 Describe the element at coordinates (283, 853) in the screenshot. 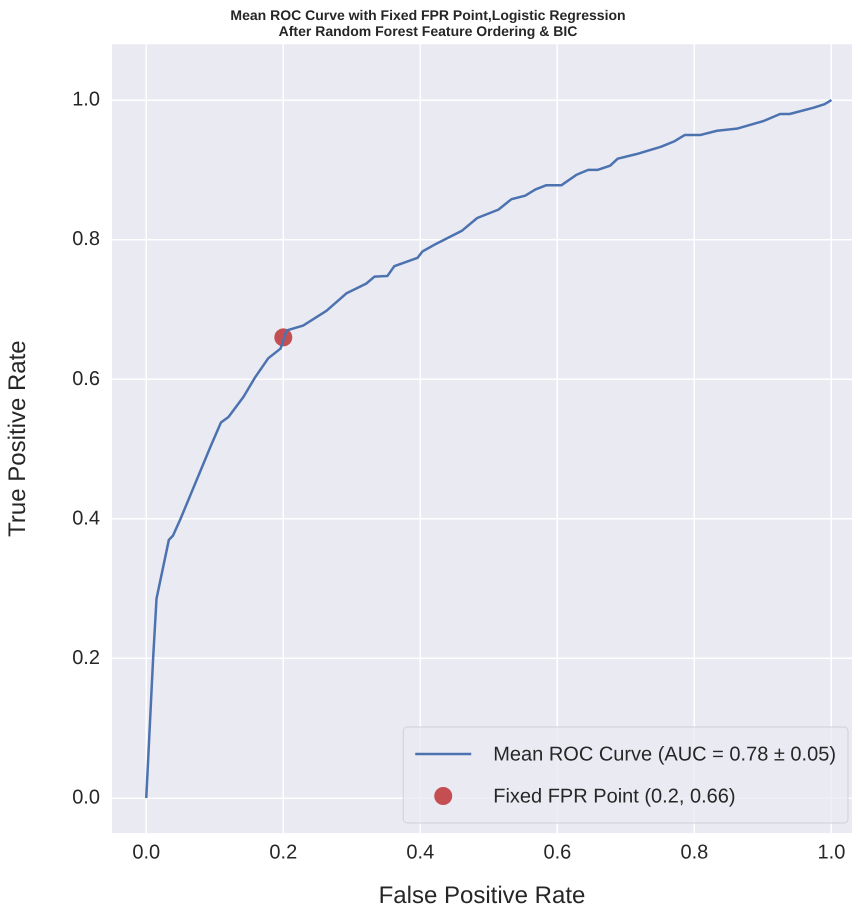

I see `x-tick-label: 0.2` at that location.